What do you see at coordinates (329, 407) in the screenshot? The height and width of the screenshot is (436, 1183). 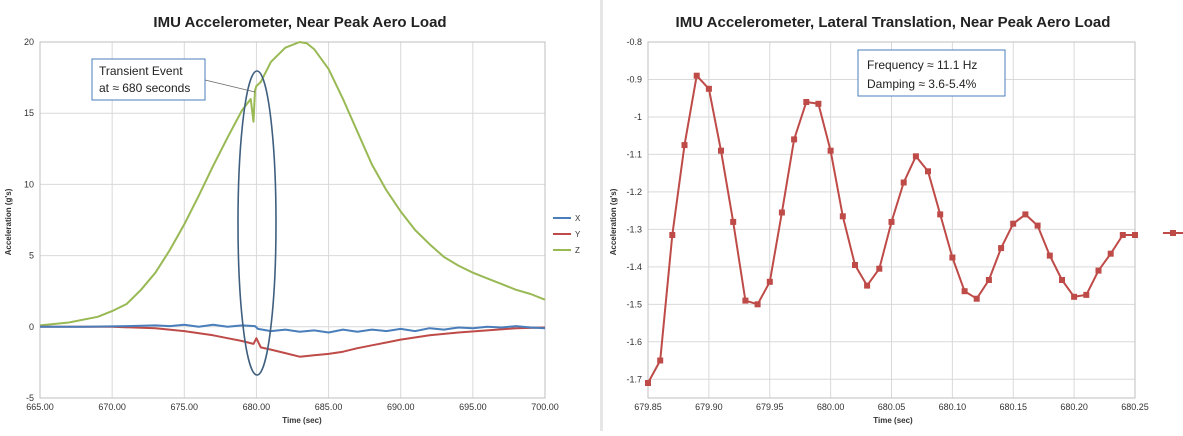 I see `x-tick-label: 685.00` at bounding box center [329, 407].